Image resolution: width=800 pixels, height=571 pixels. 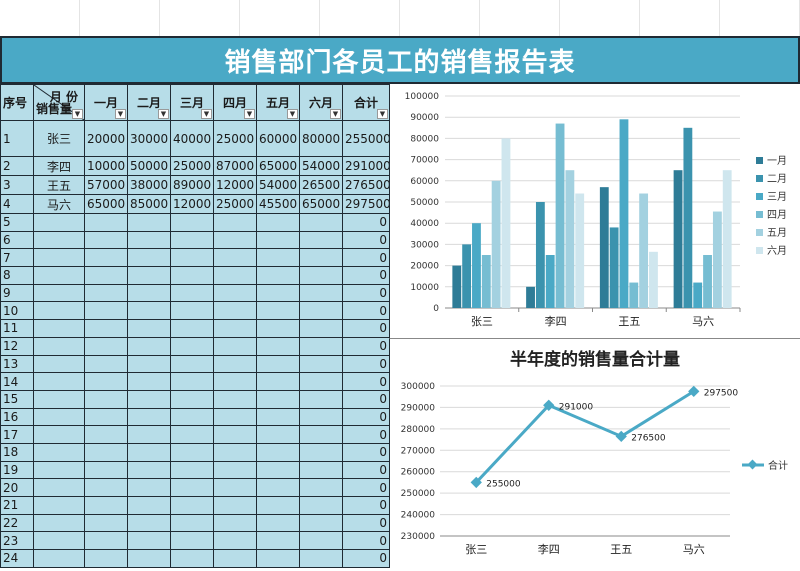 I want to click on row-number-cell: 22, so click(x=17, y=523).